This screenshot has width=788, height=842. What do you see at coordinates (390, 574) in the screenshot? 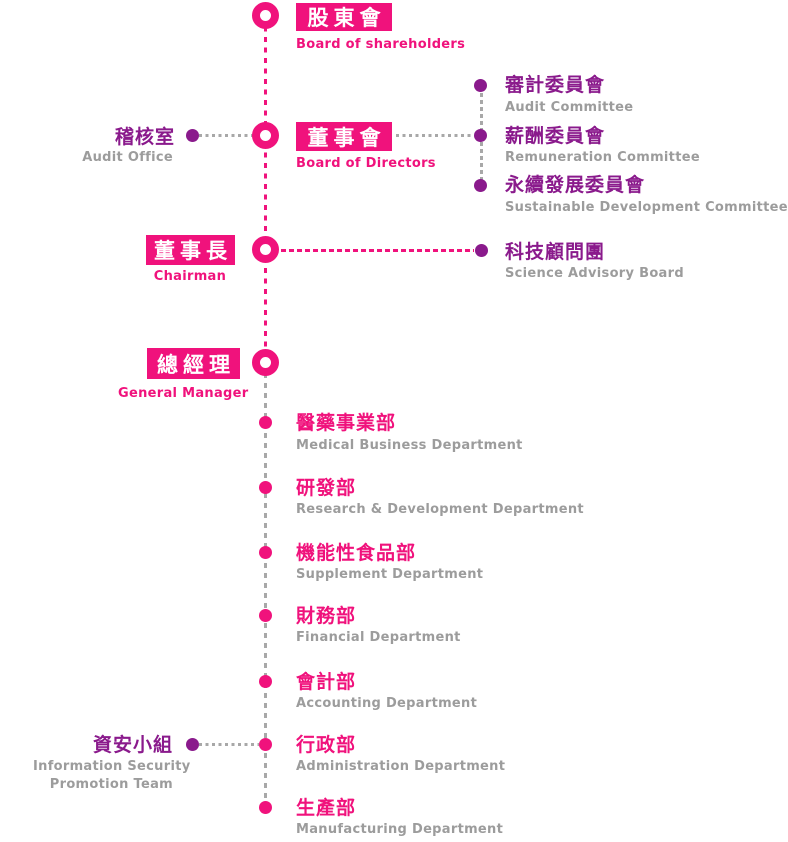
I see `department-2-label-en: Supplement Department` at bounding box center [390, 574].